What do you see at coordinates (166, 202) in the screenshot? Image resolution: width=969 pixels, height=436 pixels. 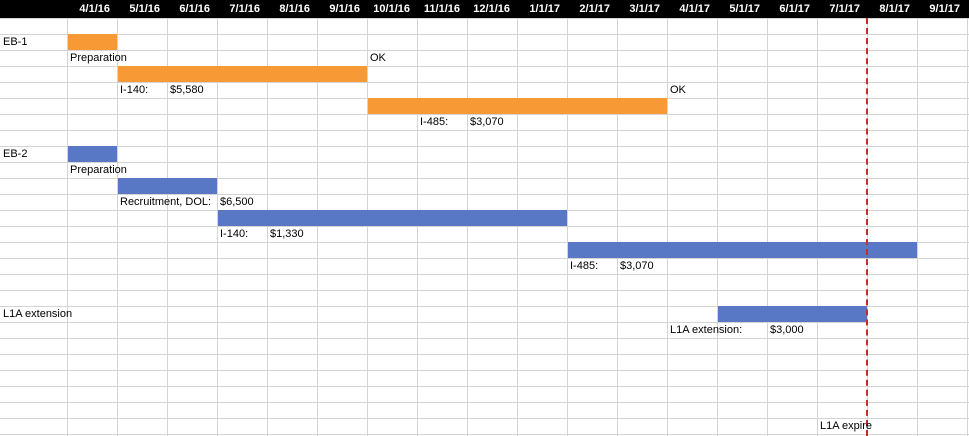 I see `cell-label: Recruitment, DOL:` at bounding box center [166, 202].